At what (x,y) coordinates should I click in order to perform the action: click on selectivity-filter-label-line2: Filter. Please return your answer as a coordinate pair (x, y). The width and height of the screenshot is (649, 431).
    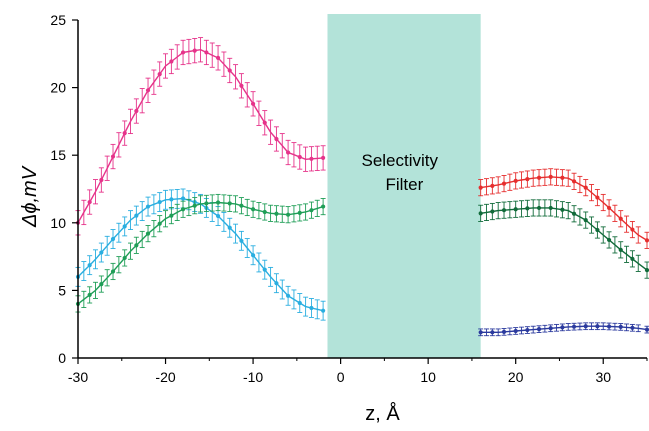
    Looking at the image, I should click on (404, 184).